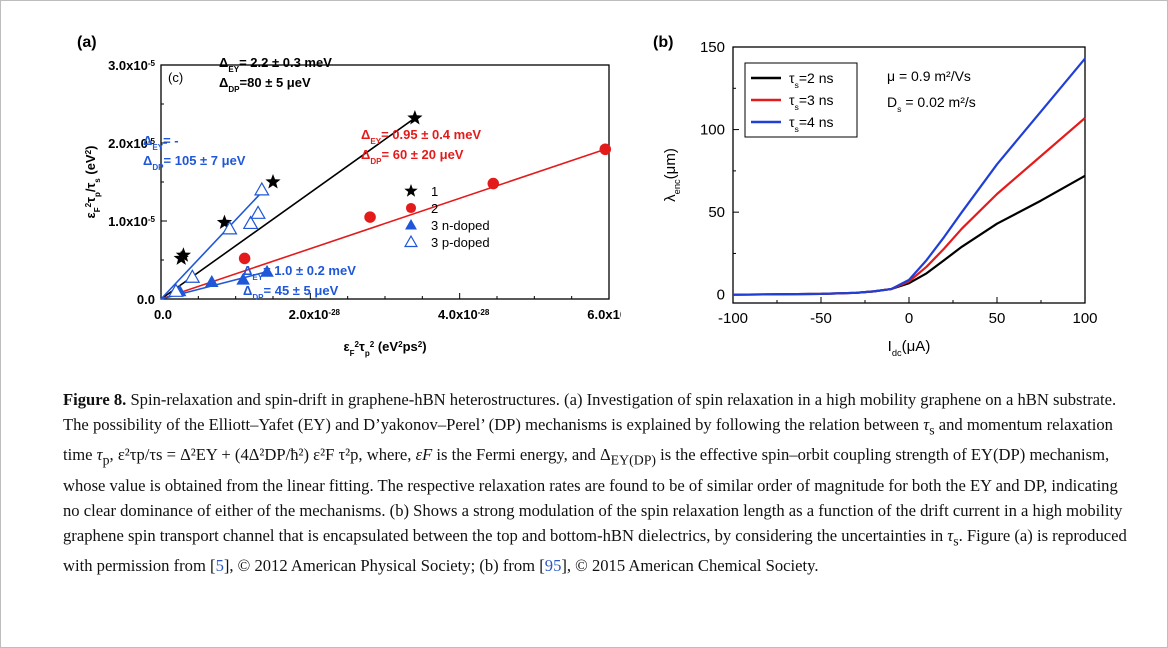 Image resolution: width=1168 pixels, height=648 pixels. I want to click on panel-label-a: (a), so click(87, 42).